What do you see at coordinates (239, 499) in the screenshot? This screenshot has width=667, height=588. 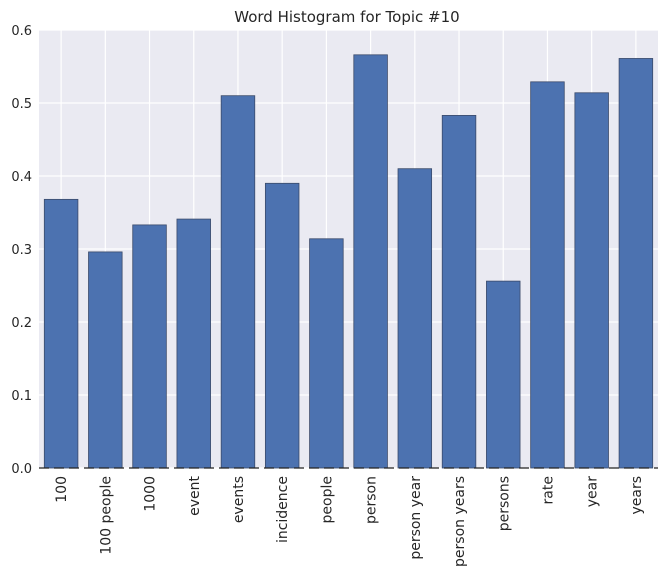 I see `x-tick-label: events` at bounding box center [239, 499].